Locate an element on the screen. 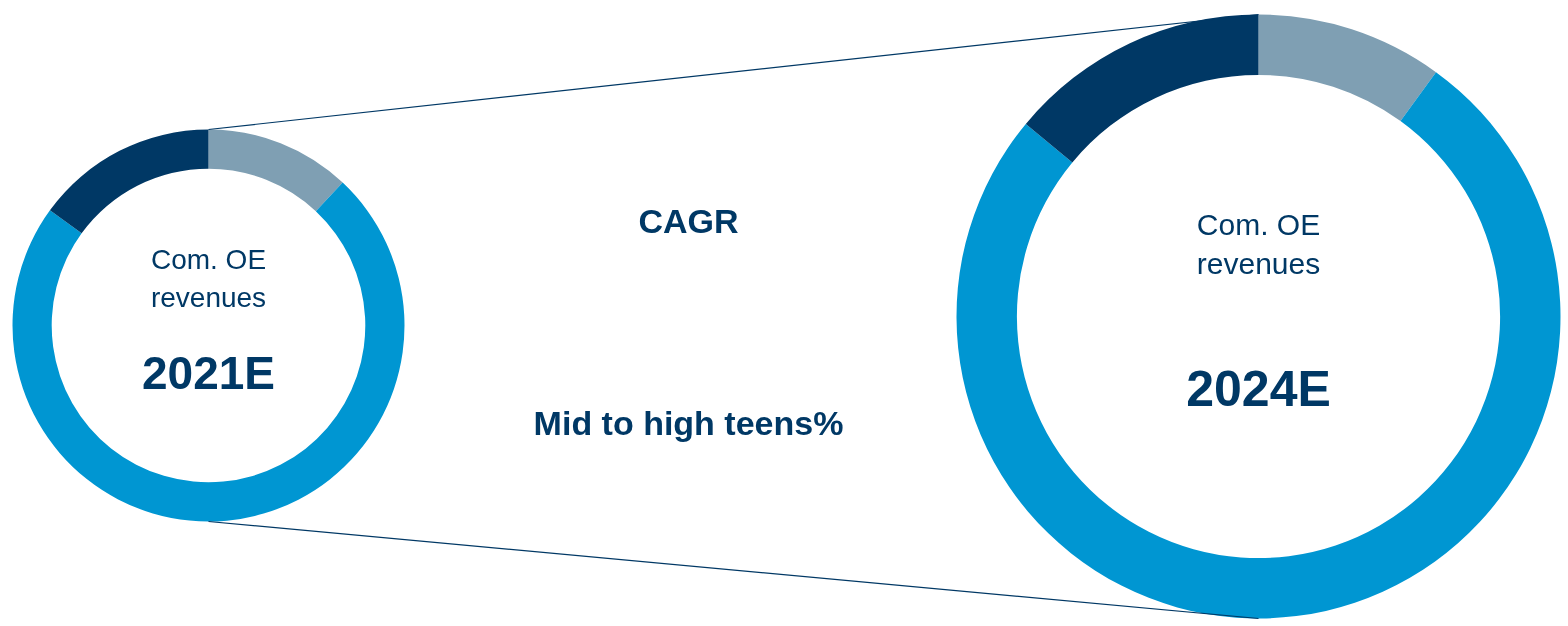 This screenshot has width=1568, height=626. text: CAGR is located at coordinates (688, 220).